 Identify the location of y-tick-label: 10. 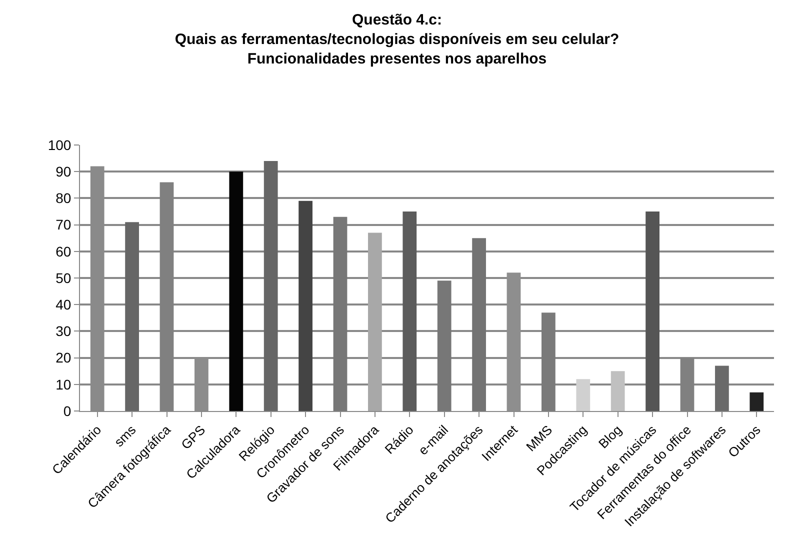
(64, 384).